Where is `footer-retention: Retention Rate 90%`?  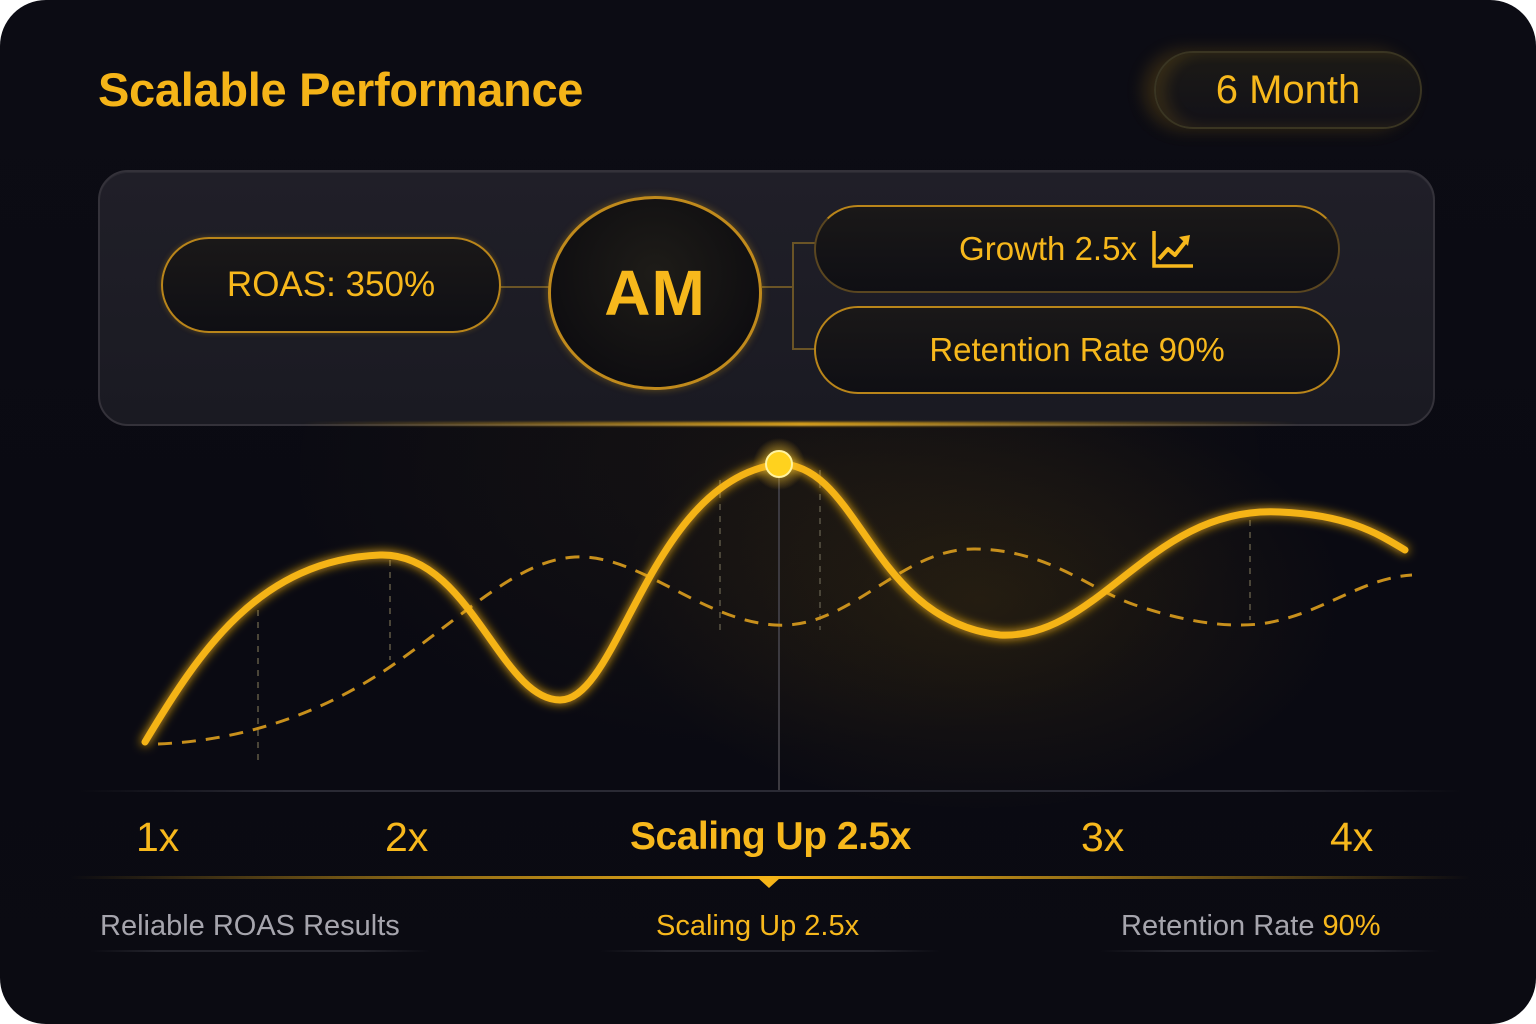 footer-retention: Retention Rate 90% is located at coordinates (1251, 926).